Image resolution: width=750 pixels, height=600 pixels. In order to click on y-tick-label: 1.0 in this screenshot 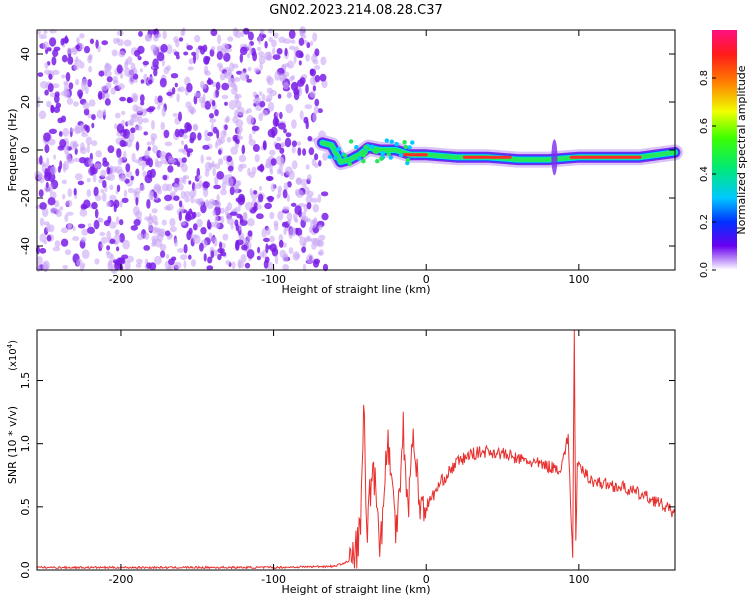, I will do `click(25, 444)`.